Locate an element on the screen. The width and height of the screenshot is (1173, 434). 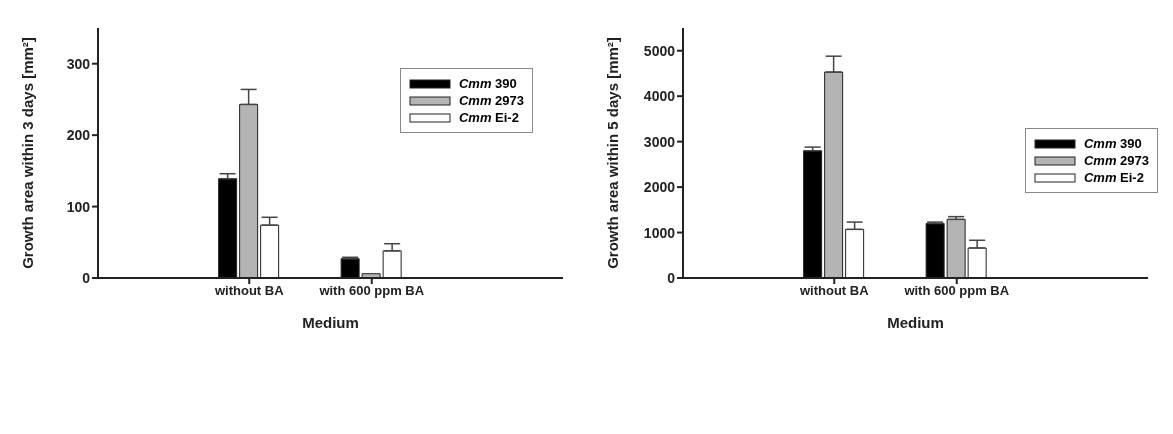
y-tick-label: 300 is located at coordinates (78, 63).